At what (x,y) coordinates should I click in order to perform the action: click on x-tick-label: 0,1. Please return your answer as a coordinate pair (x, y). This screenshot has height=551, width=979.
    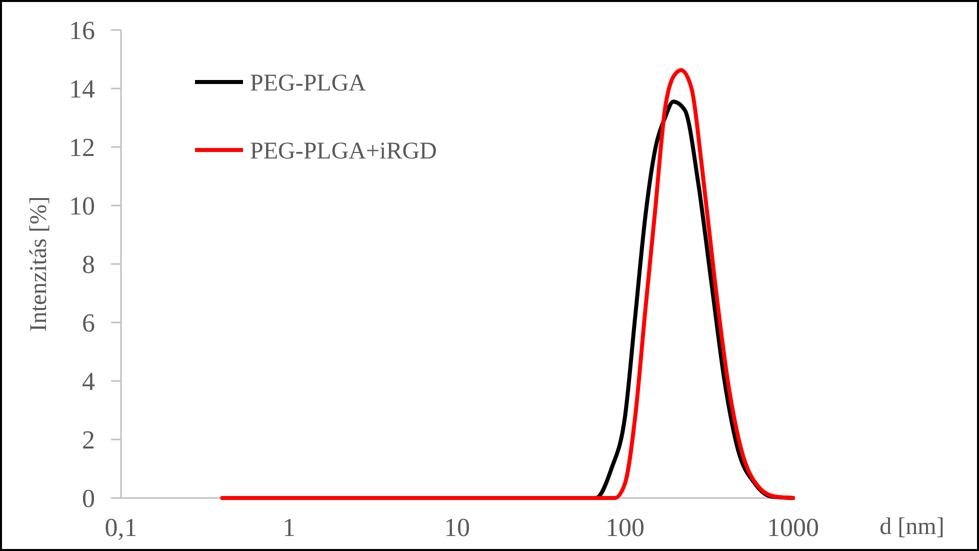
    Looking at the image, I should click on (121, 527).